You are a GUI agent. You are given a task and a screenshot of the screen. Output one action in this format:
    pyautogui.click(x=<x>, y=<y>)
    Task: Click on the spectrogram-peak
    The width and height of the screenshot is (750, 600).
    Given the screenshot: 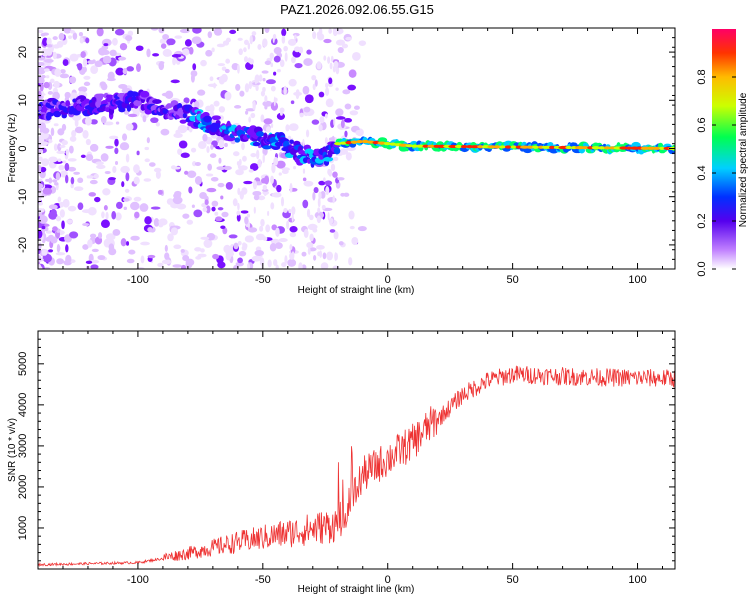 What is the action you would take?
    pyautogui.click(x=420, y=146)
    